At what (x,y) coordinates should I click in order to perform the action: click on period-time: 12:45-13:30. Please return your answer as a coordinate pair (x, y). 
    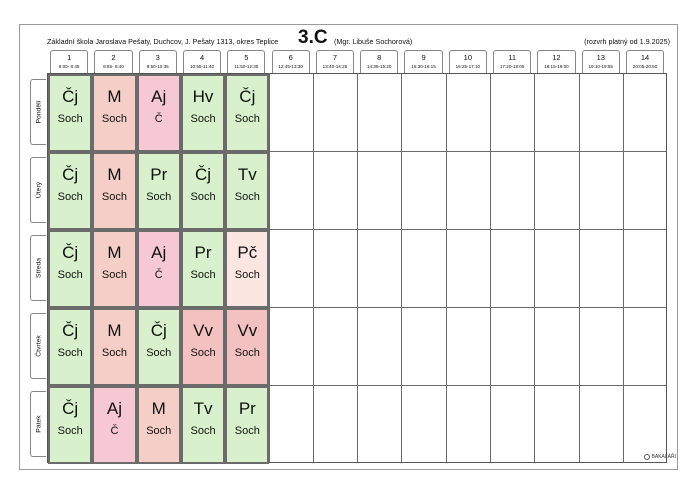
    Looking at the image, I should click on (290, 66).